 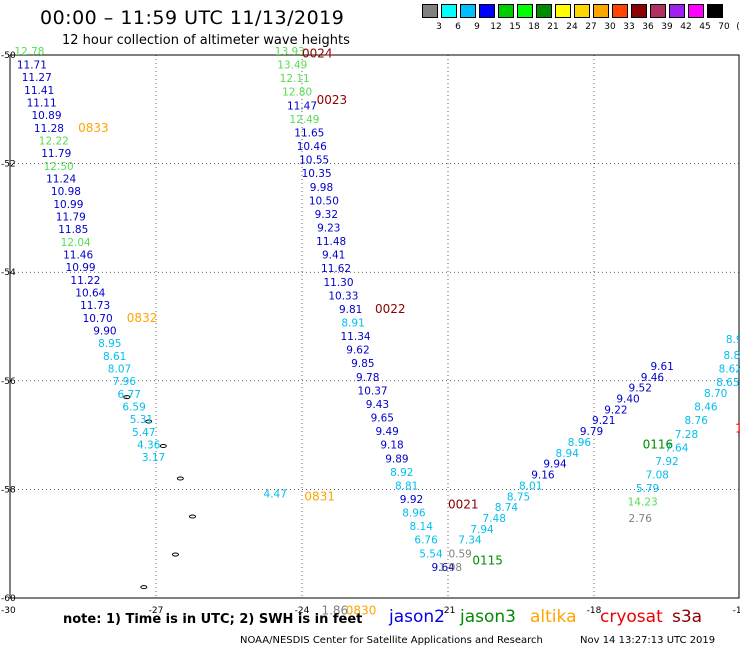 I want to click on jason2-value-point: 10.35, so click(x=317, y=174).